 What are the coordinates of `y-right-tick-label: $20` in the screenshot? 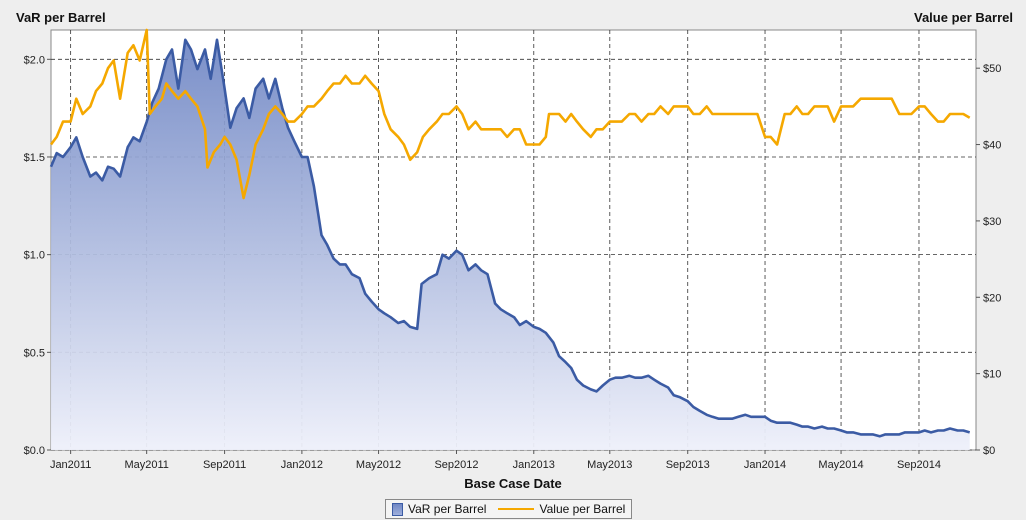 It's located at (992, 298).